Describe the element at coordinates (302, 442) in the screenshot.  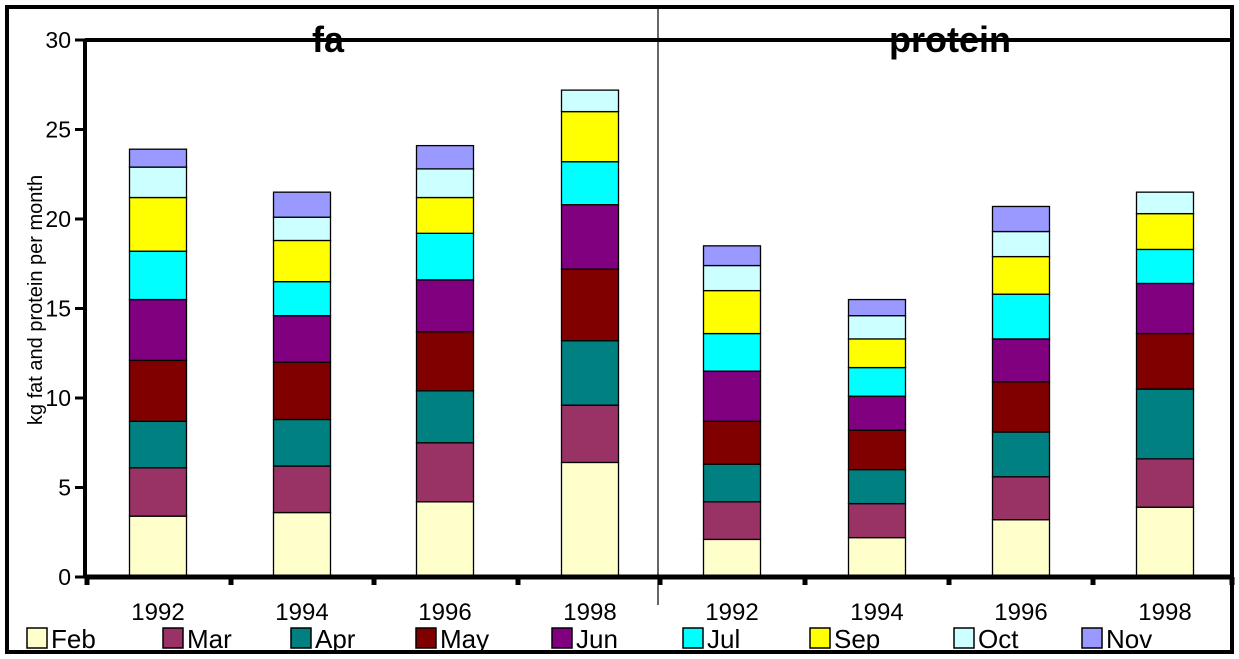
I see `bar-segment-fa-1994-Apr` at that location.